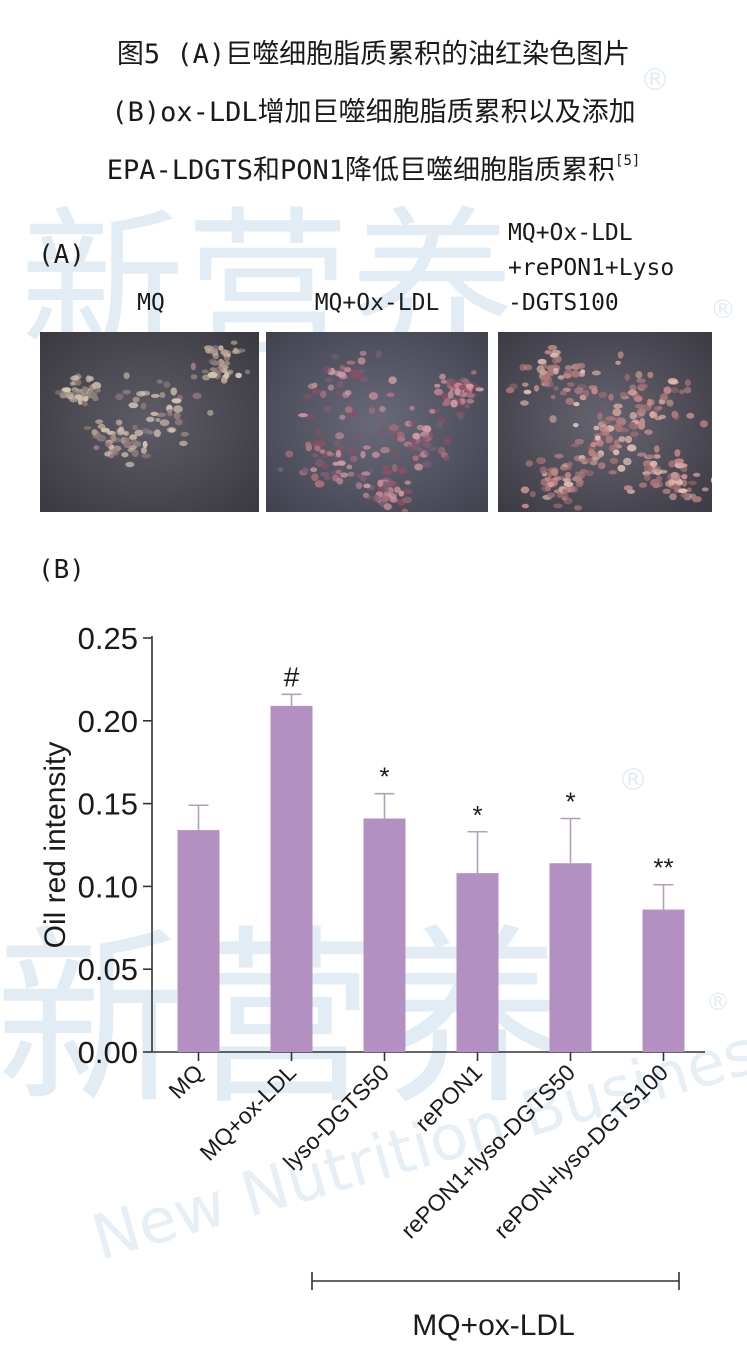 The width and height of the screenshot is (747, 1372). I want to click on y-tick-label: 0.25, so click(108, 638).